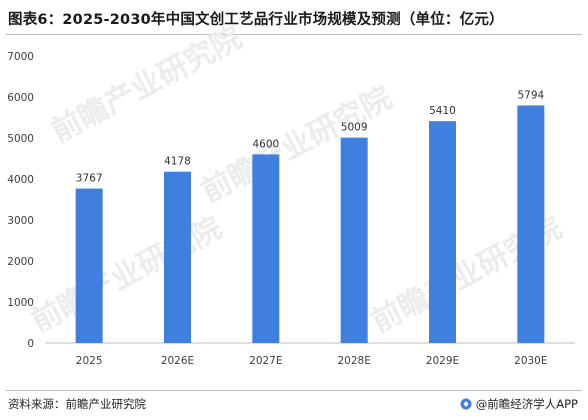  What do you see at coordinates (30, 344) in the screenshot?
I see `y-tick-label: 0` at bounding box center [30, 344].